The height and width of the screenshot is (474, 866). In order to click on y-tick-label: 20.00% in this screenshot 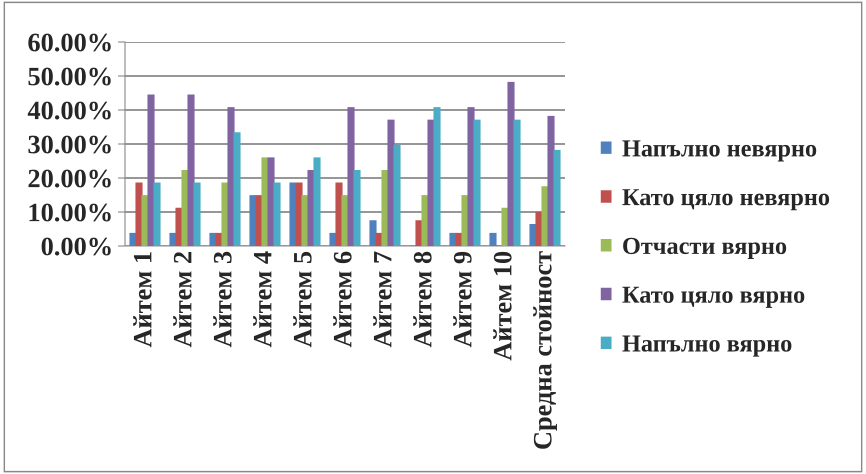, I will do `click(69, 179)`.